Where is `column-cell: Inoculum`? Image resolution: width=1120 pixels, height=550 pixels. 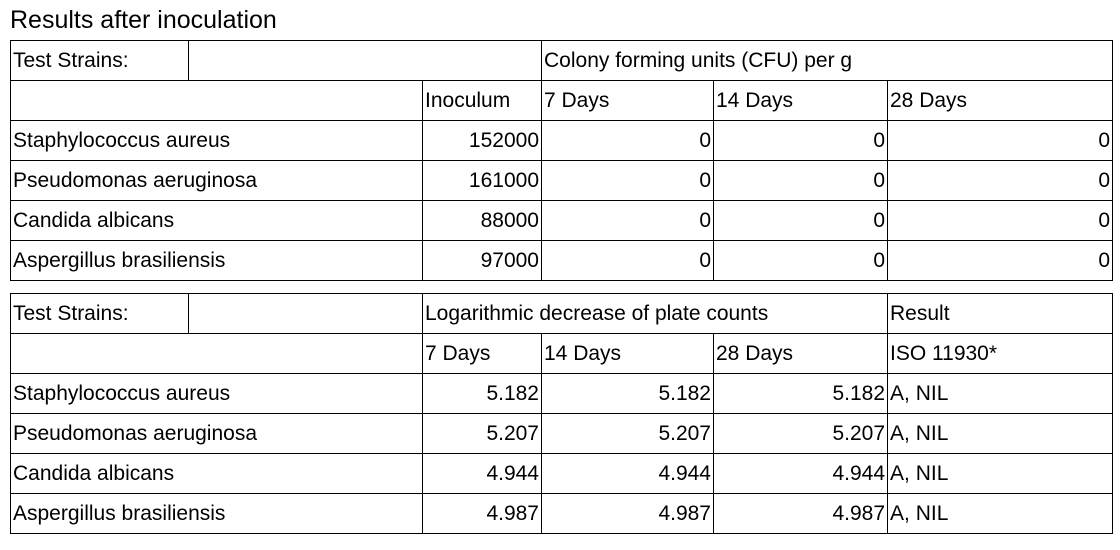 column-cell: Inoculum is located at coordinates (482, 100).